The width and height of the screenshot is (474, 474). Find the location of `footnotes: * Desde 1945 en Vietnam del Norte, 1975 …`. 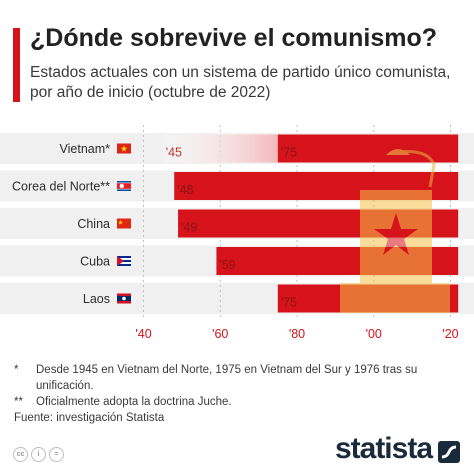

footnotes: * Desde 1945 en Vietnam del Norte, 1975 … is located at coordinates (239, 394).